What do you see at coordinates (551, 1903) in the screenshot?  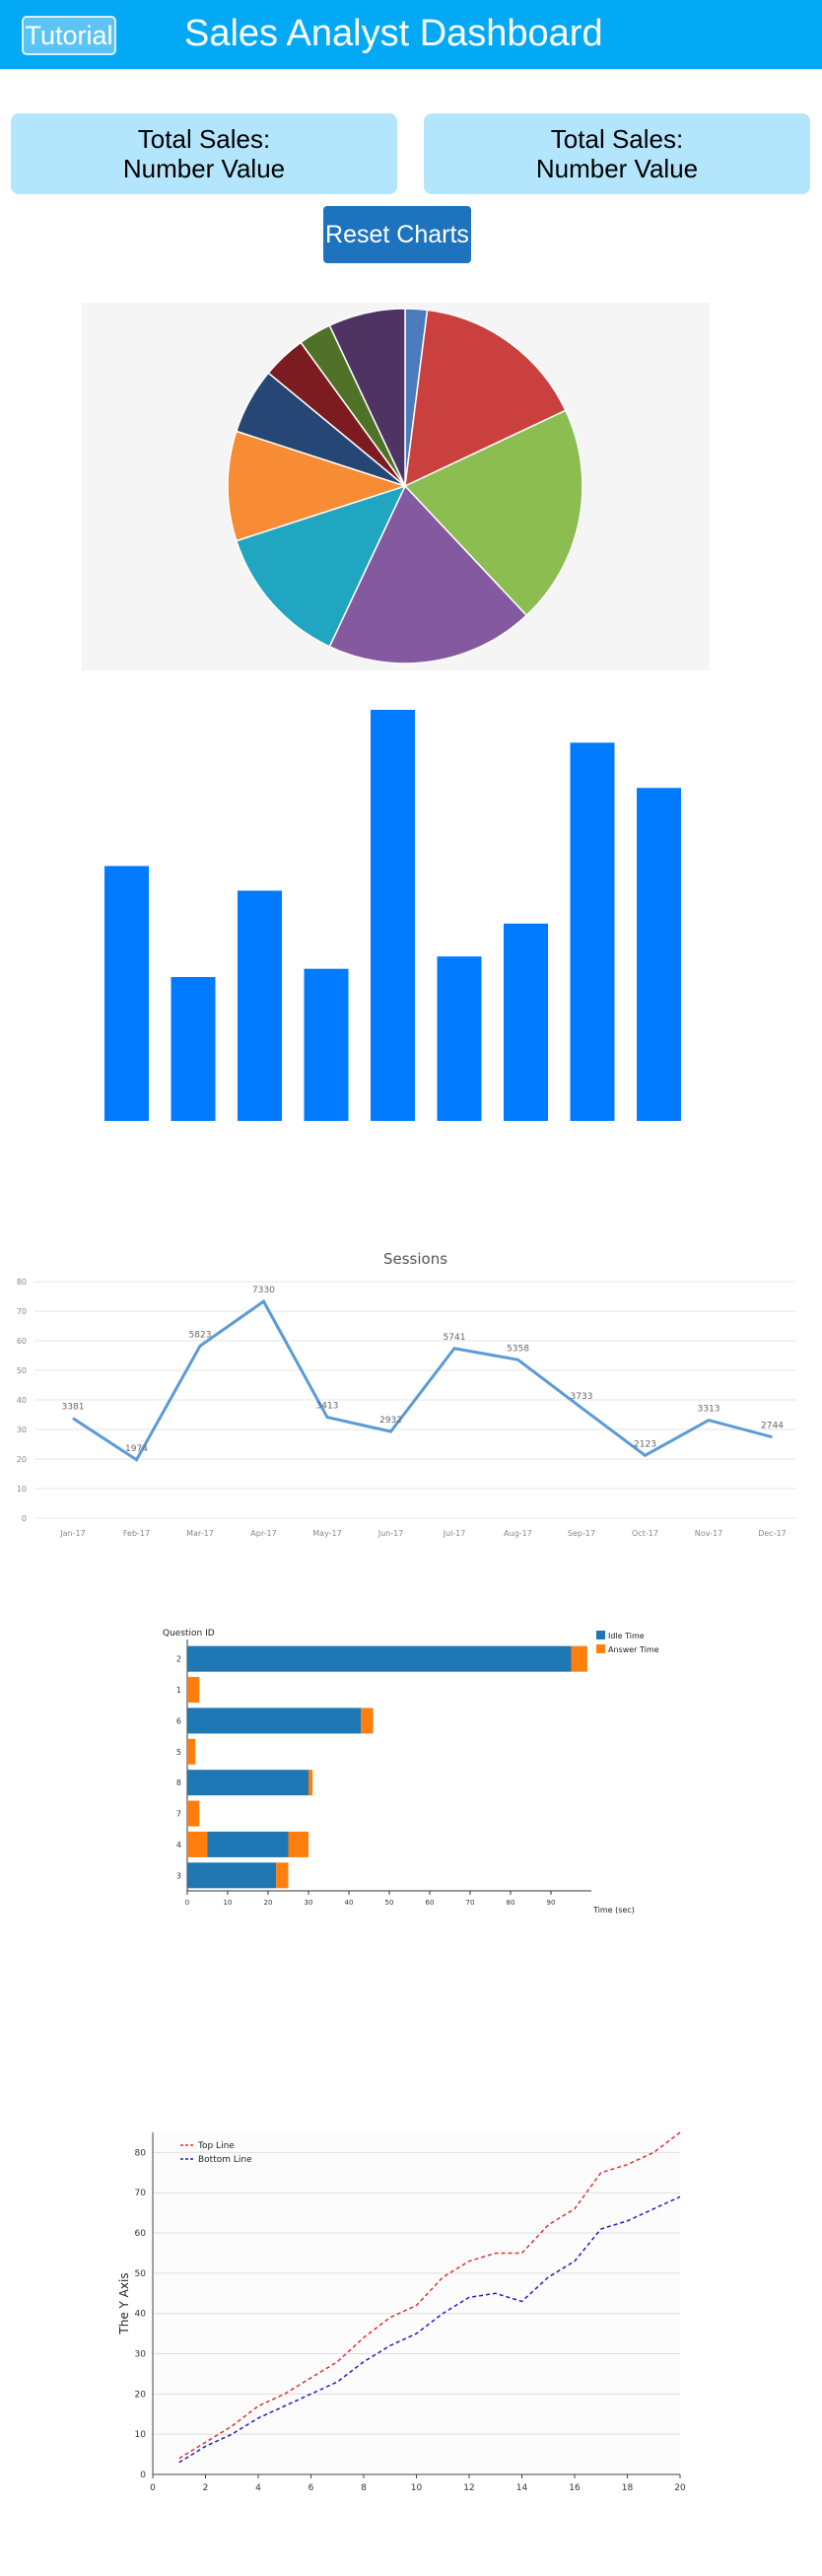 I see `x-tick-label: 90` at bounding box center [551, 1903].